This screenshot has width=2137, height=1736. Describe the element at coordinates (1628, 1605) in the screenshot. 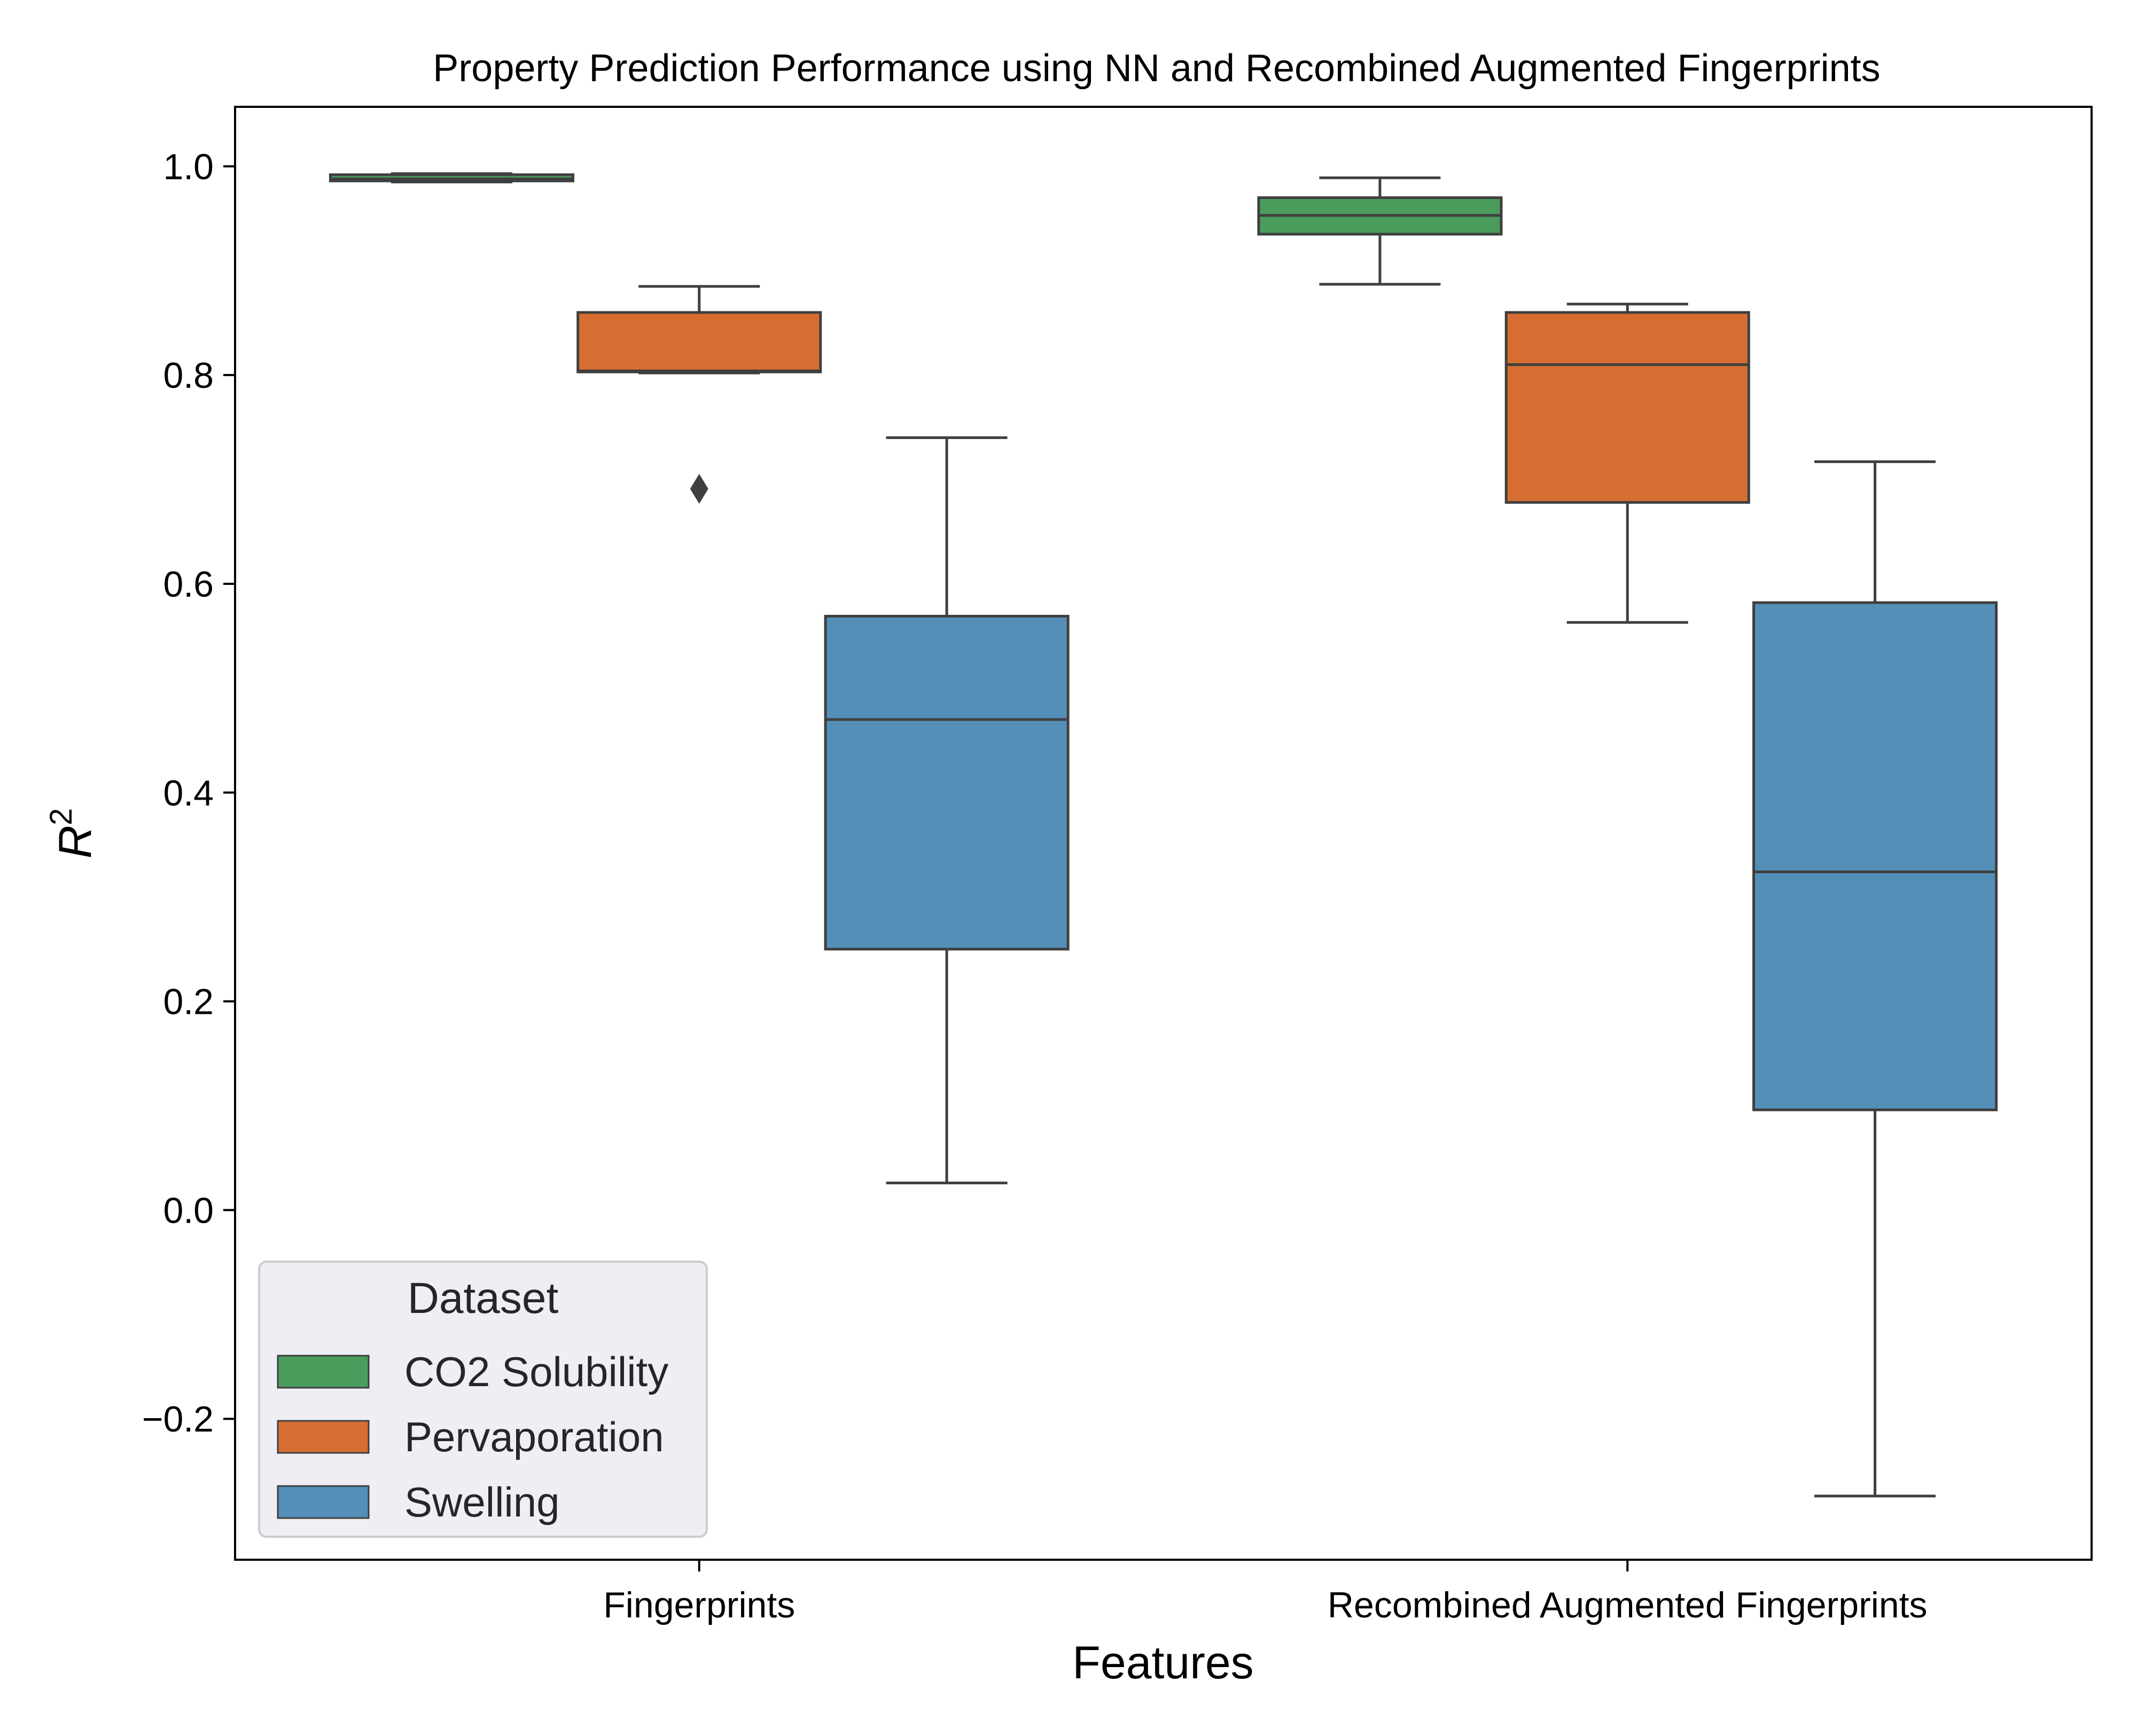

I see `x-tick-label: Recombined Augmented Fingerprints` at that location.